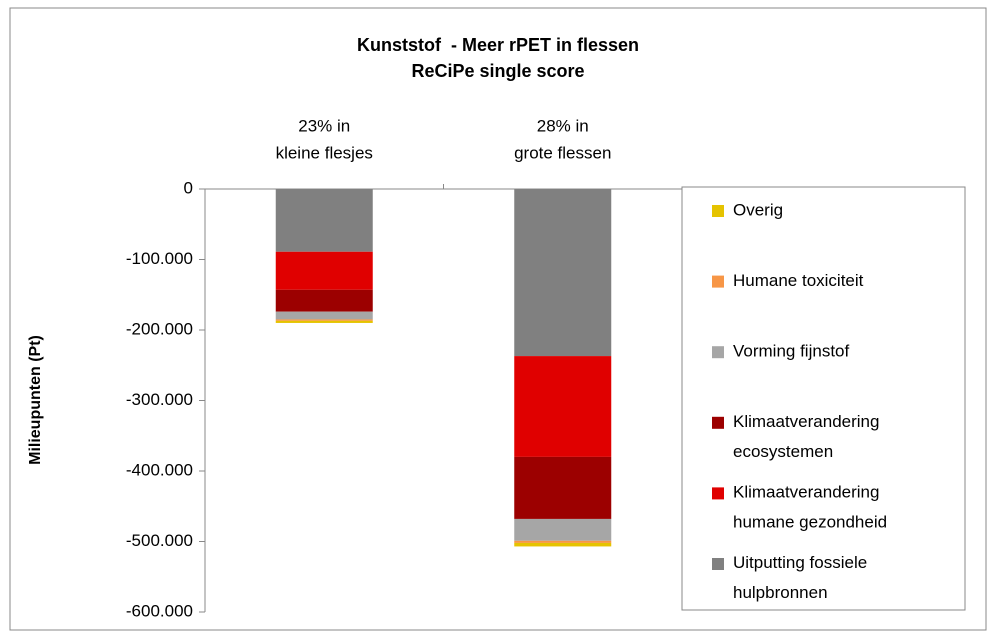  I want to click on legend-label: Humane toxiciteit, so click(798, 280).